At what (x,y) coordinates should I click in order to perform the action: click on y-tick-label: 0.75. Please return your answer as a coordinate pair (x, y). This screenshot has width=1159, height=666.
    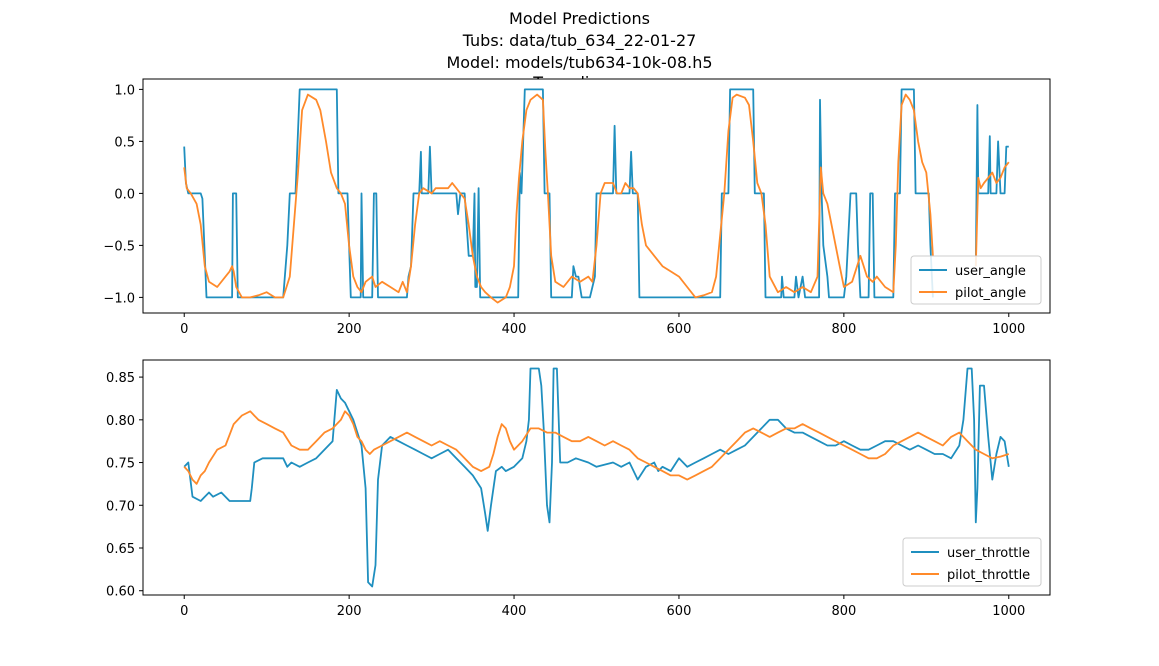
    Looking at the image, I should click on (120, 464).